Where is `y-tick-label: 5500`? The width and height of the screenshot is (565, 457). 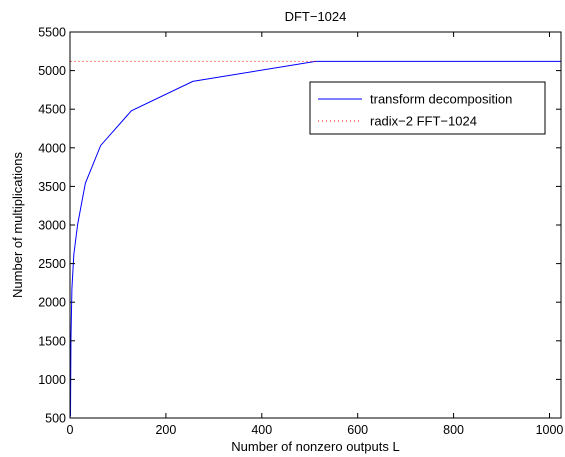
y-tick-label: 5500 is located at coordinates (52, 33).